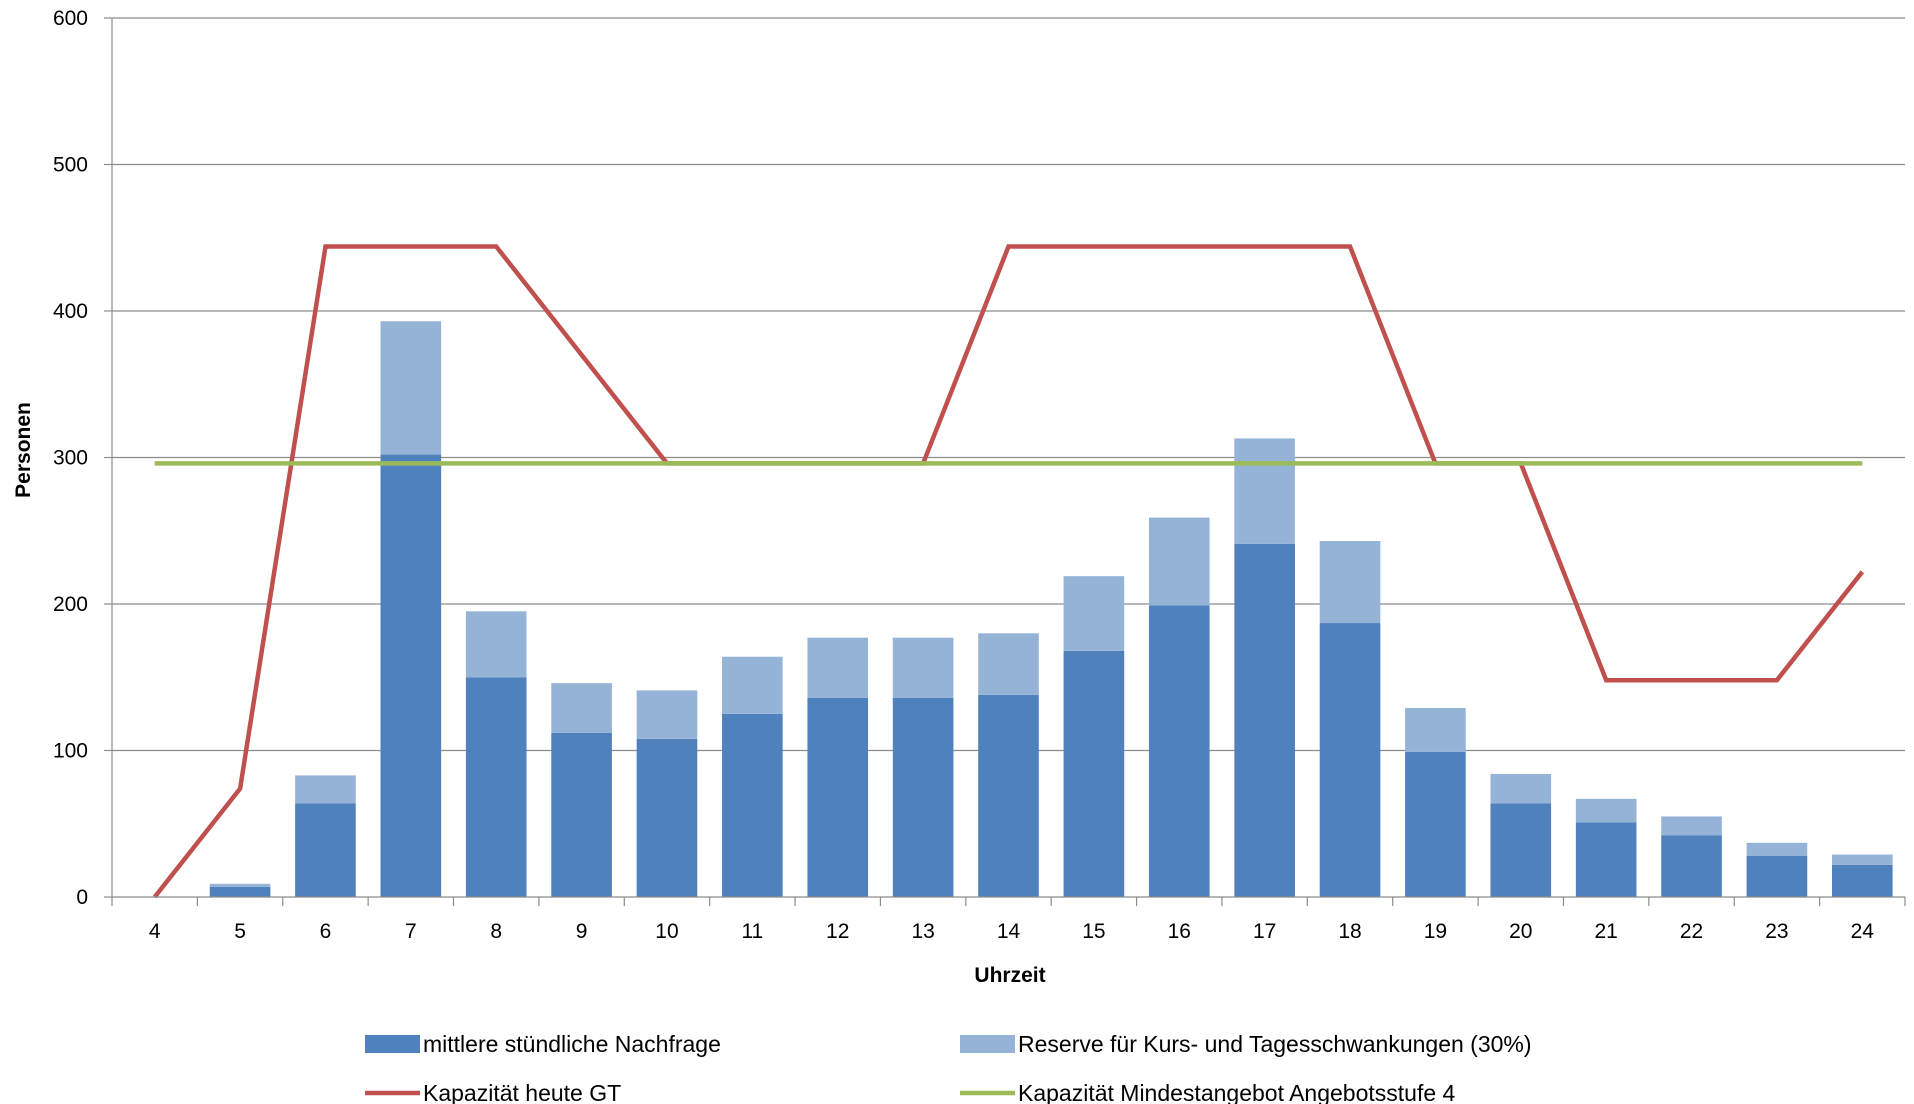 The image size is (1914, 1104). What do you see at coordinates (1179, 931) in the screenshot?
I see `x-tick-label-16: 16` at bounding box center [1179, 931].